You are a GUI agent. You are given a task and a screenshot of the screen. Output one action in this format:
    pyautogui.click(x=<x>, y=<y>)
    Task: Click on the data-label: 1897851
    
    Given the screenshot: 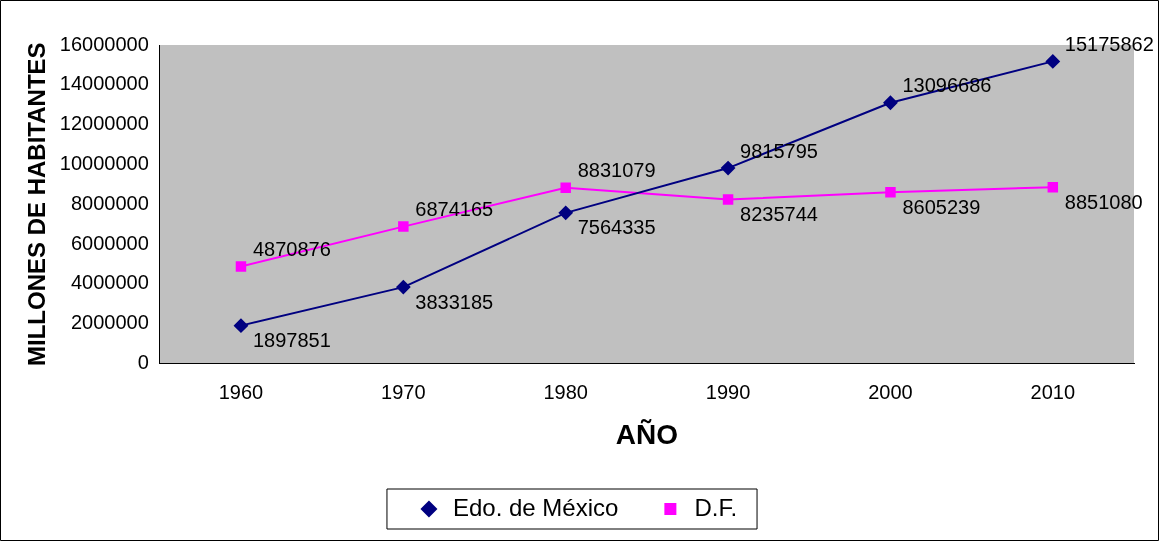 What is the action you would take?
    pyautogui.click(x=291, y=340)
    